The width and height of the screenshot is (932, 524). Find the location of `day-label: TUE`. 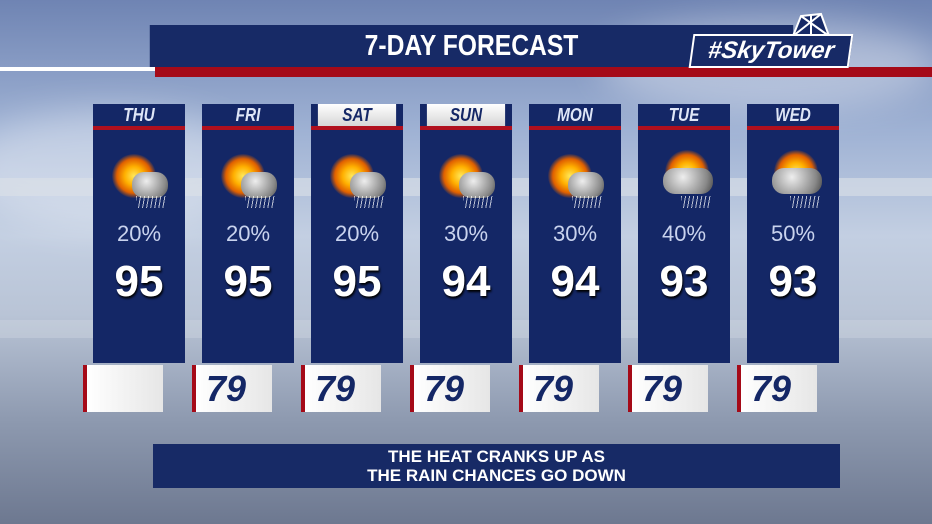

day-label: TUE is located at coordinates (684, 115).